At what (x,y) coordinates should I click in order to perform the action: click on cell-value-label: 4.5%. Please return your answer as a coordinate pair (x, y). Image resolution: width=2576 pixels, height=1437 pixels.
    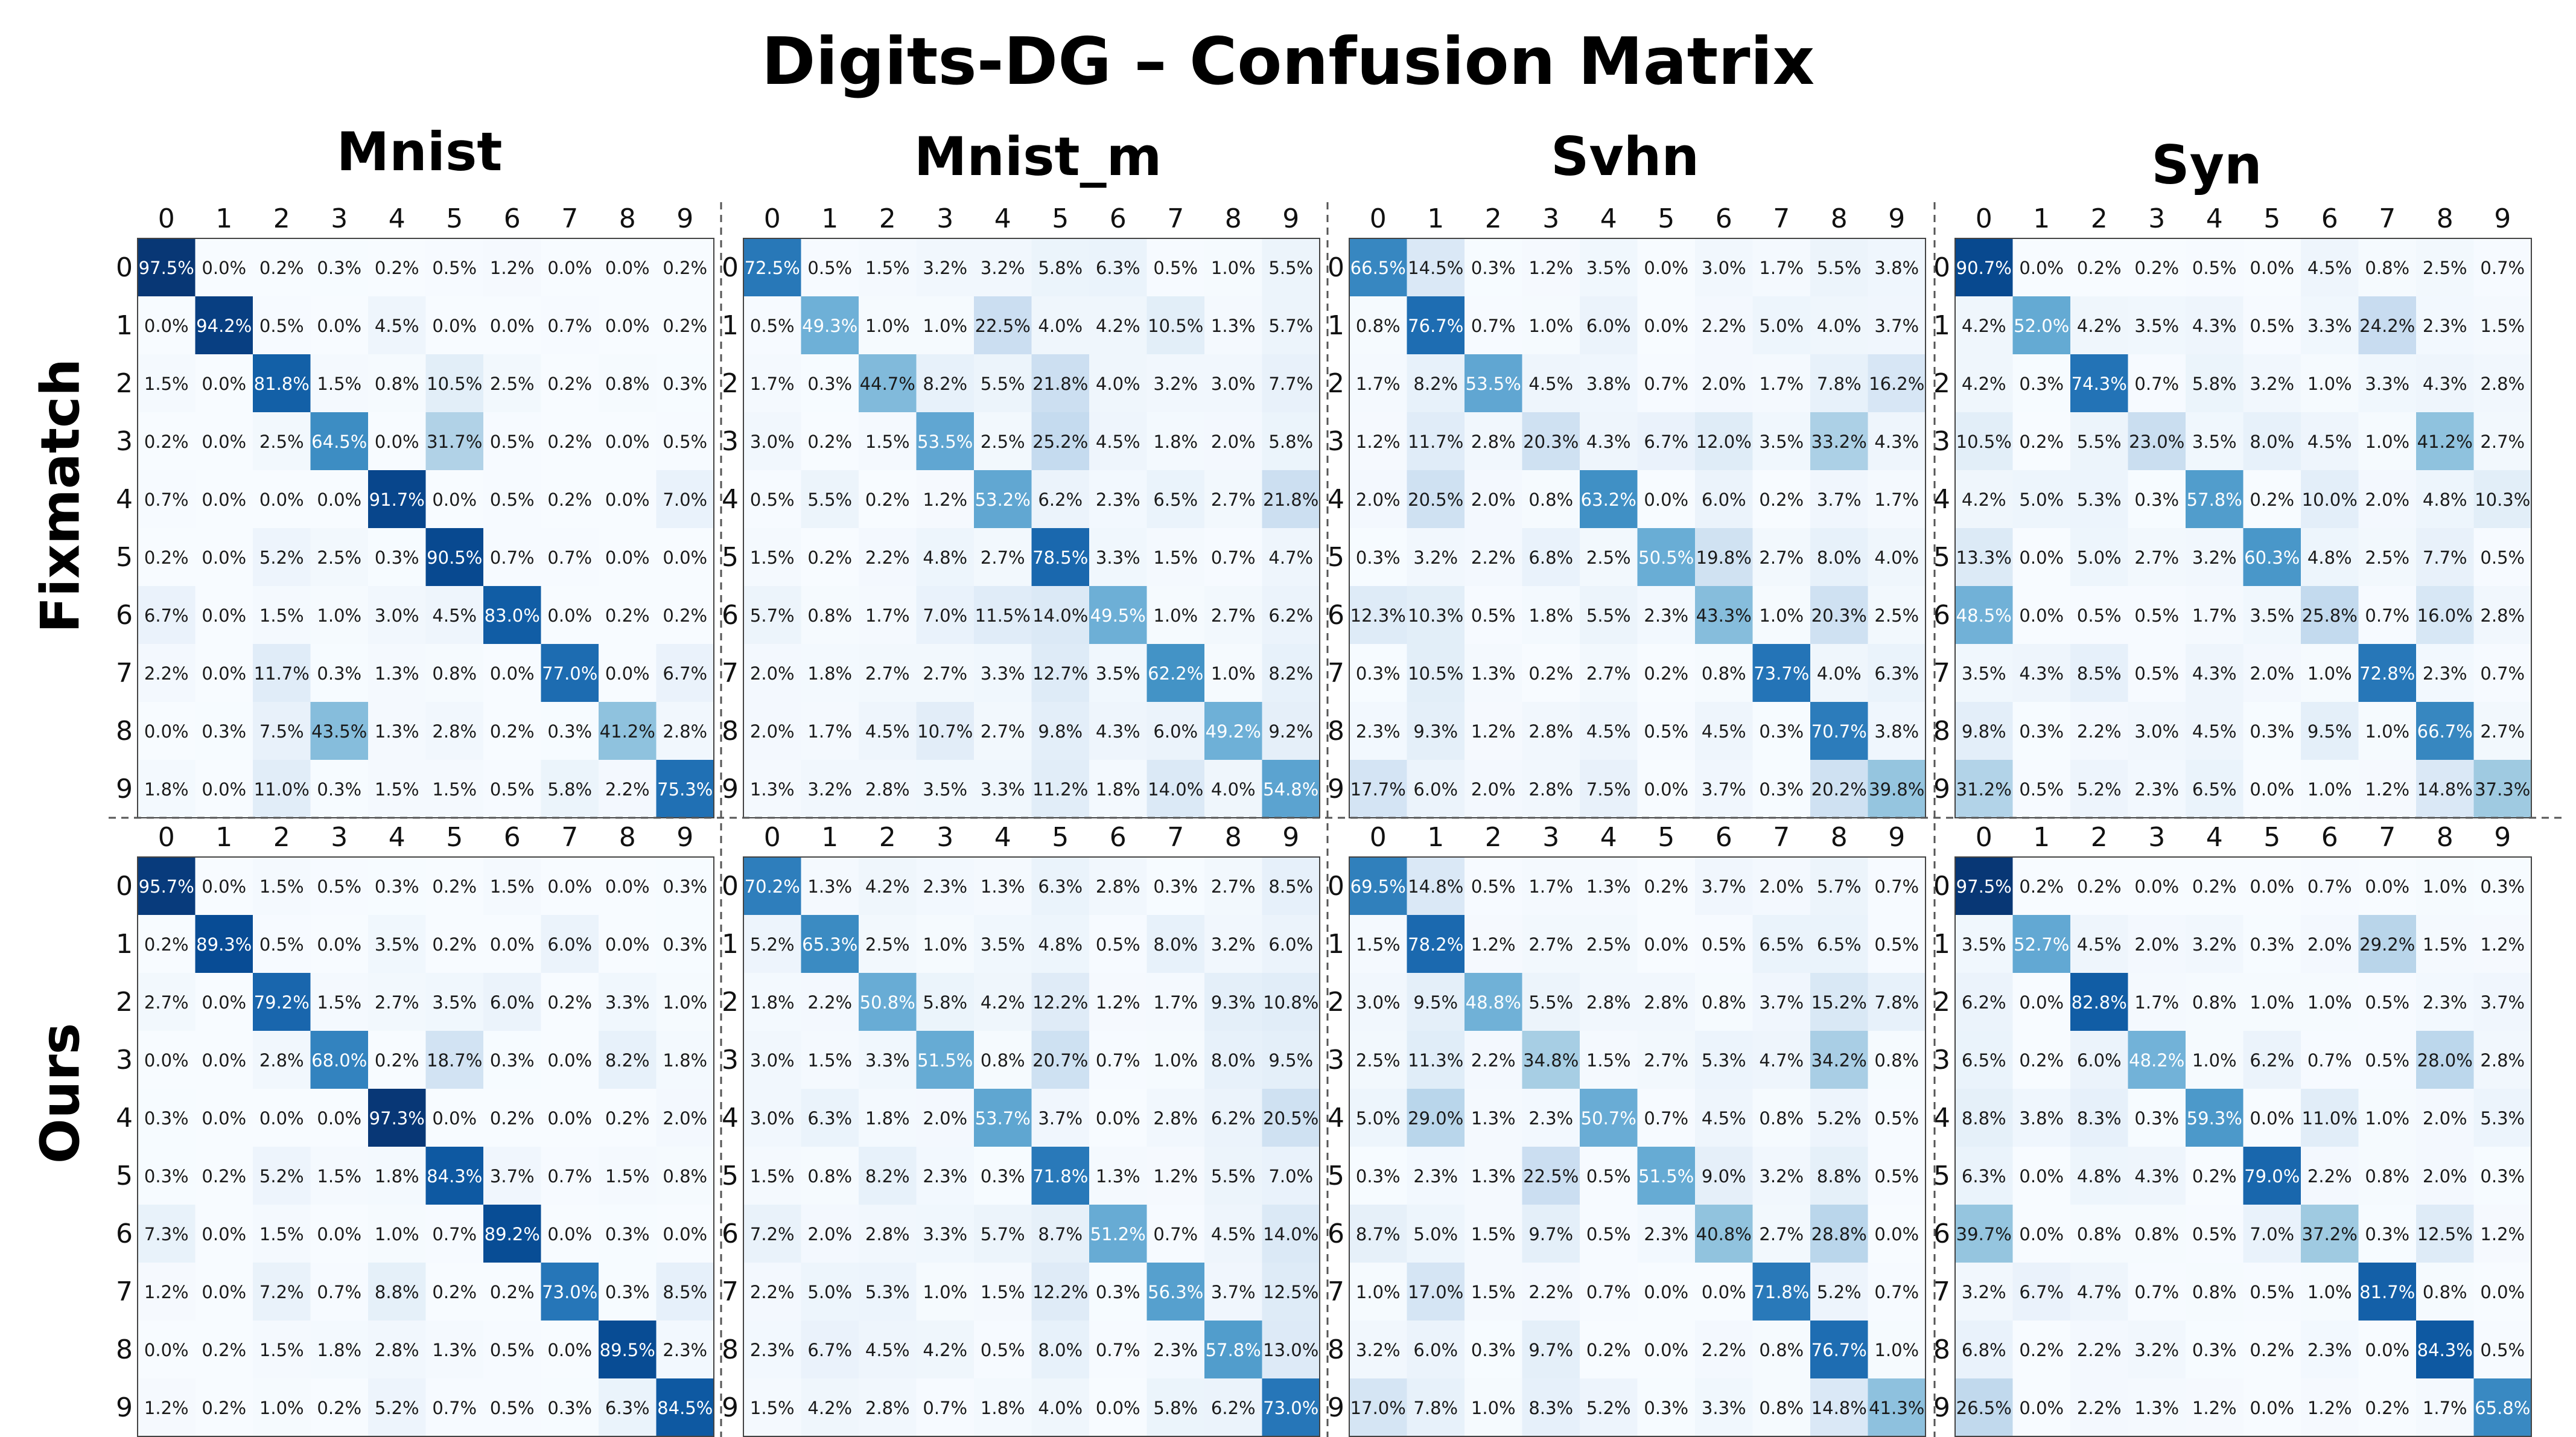
    Looking at the image, I should click on (397, 326).